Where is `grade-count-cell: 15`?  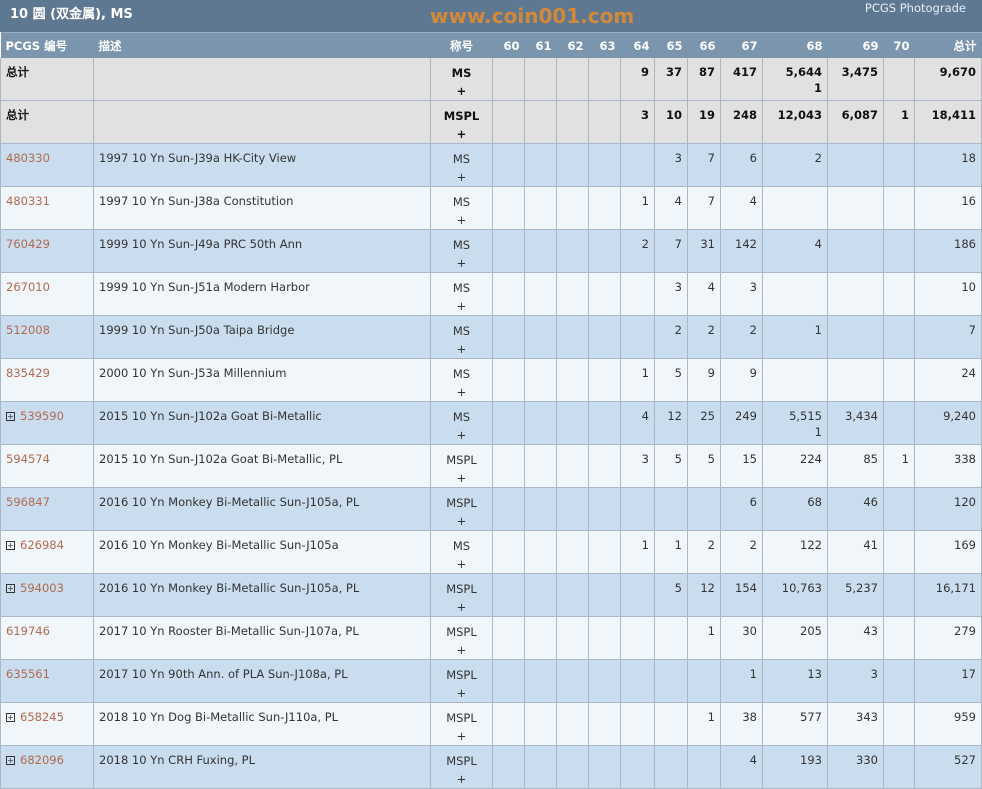 grade-count-cell: 15 is located at coordinates (741, 466).